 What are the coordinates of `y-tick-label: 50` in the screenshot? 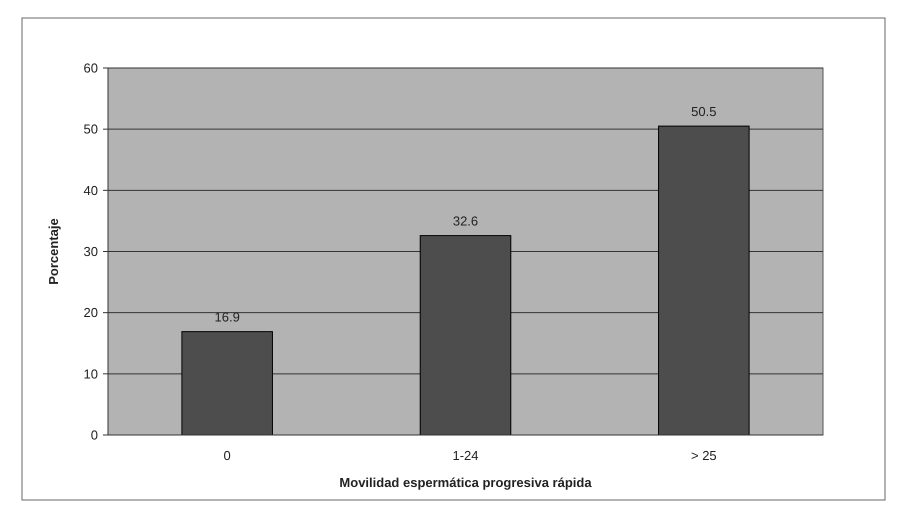 It's located at (91, 129).